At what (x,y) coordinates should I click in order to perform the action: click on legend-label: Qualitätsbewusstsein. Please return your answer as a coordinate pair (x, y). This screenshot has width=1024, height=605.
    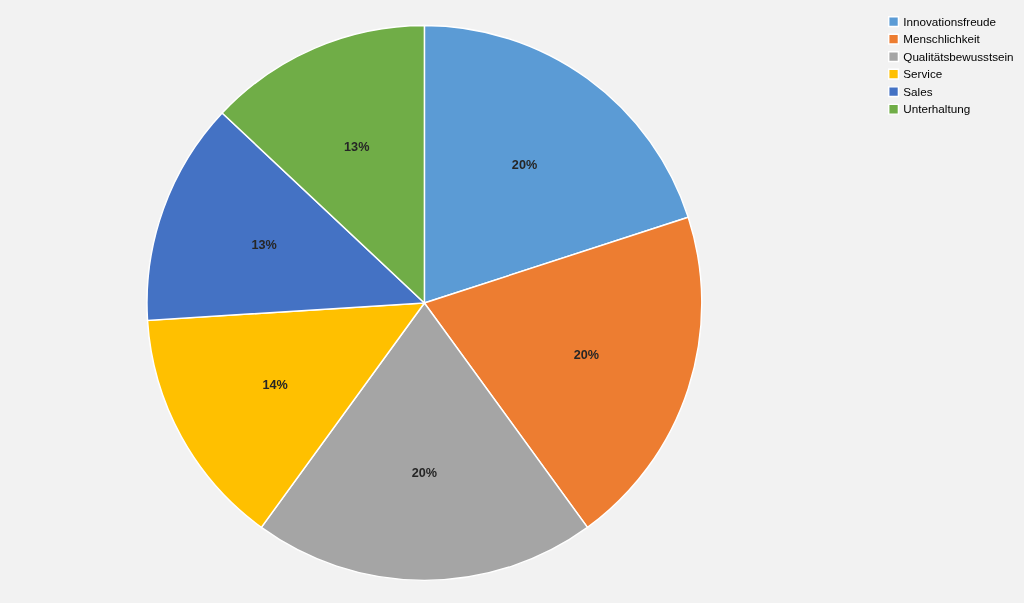
    Looking at the image, I should click on (958, 56).